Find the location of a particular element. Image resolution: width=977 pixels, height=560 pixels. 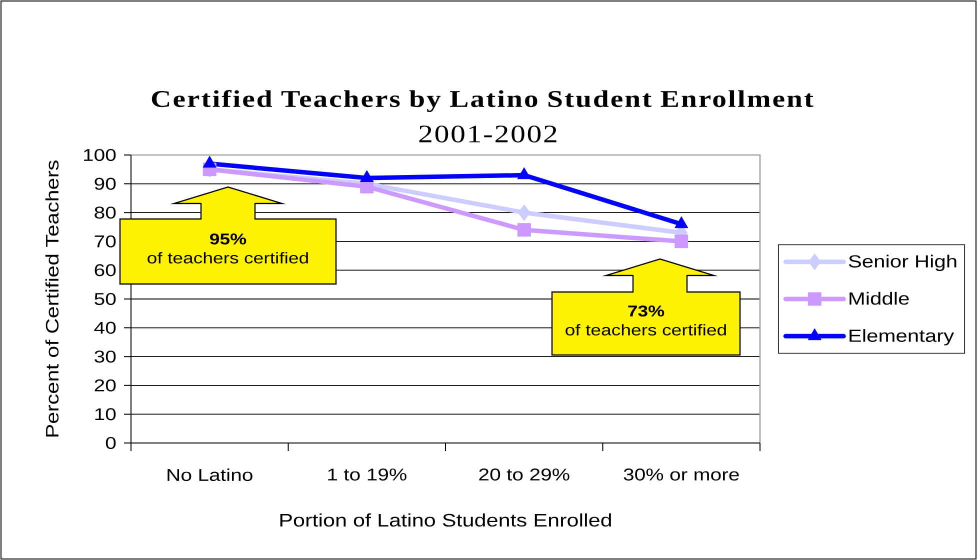

chart-title: Certified Teachers by Latino Student Enrollment is located at coordinates (483, 101).